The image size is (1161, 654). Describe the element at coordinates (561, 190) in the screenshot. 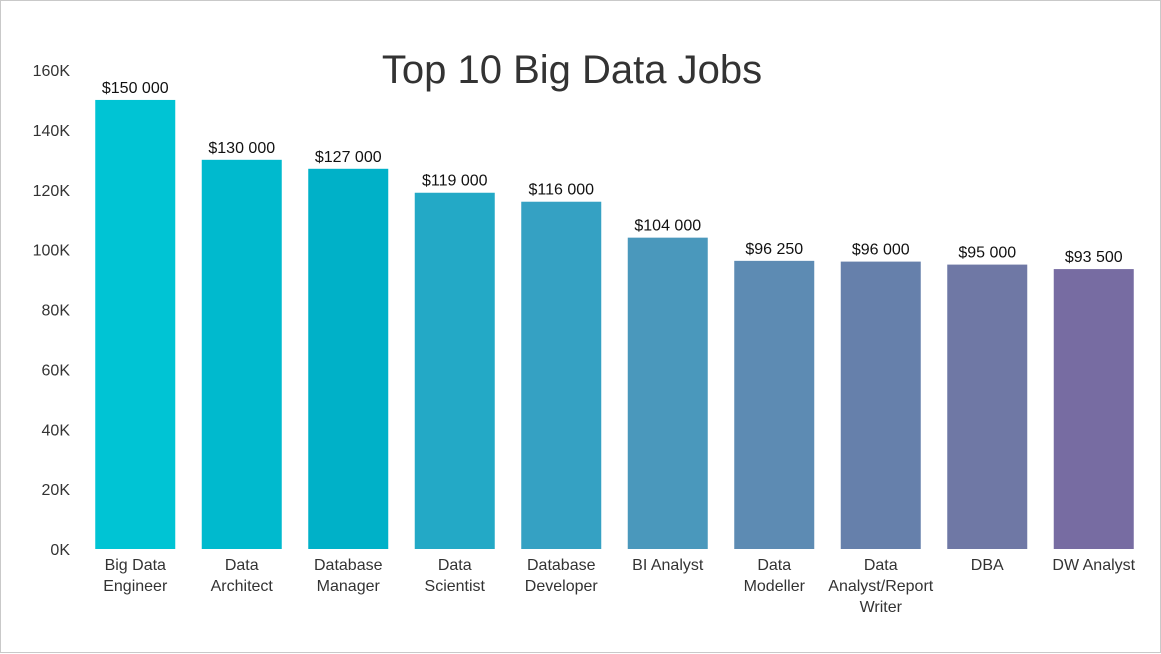

I see `data-label: $116 000` at that location.